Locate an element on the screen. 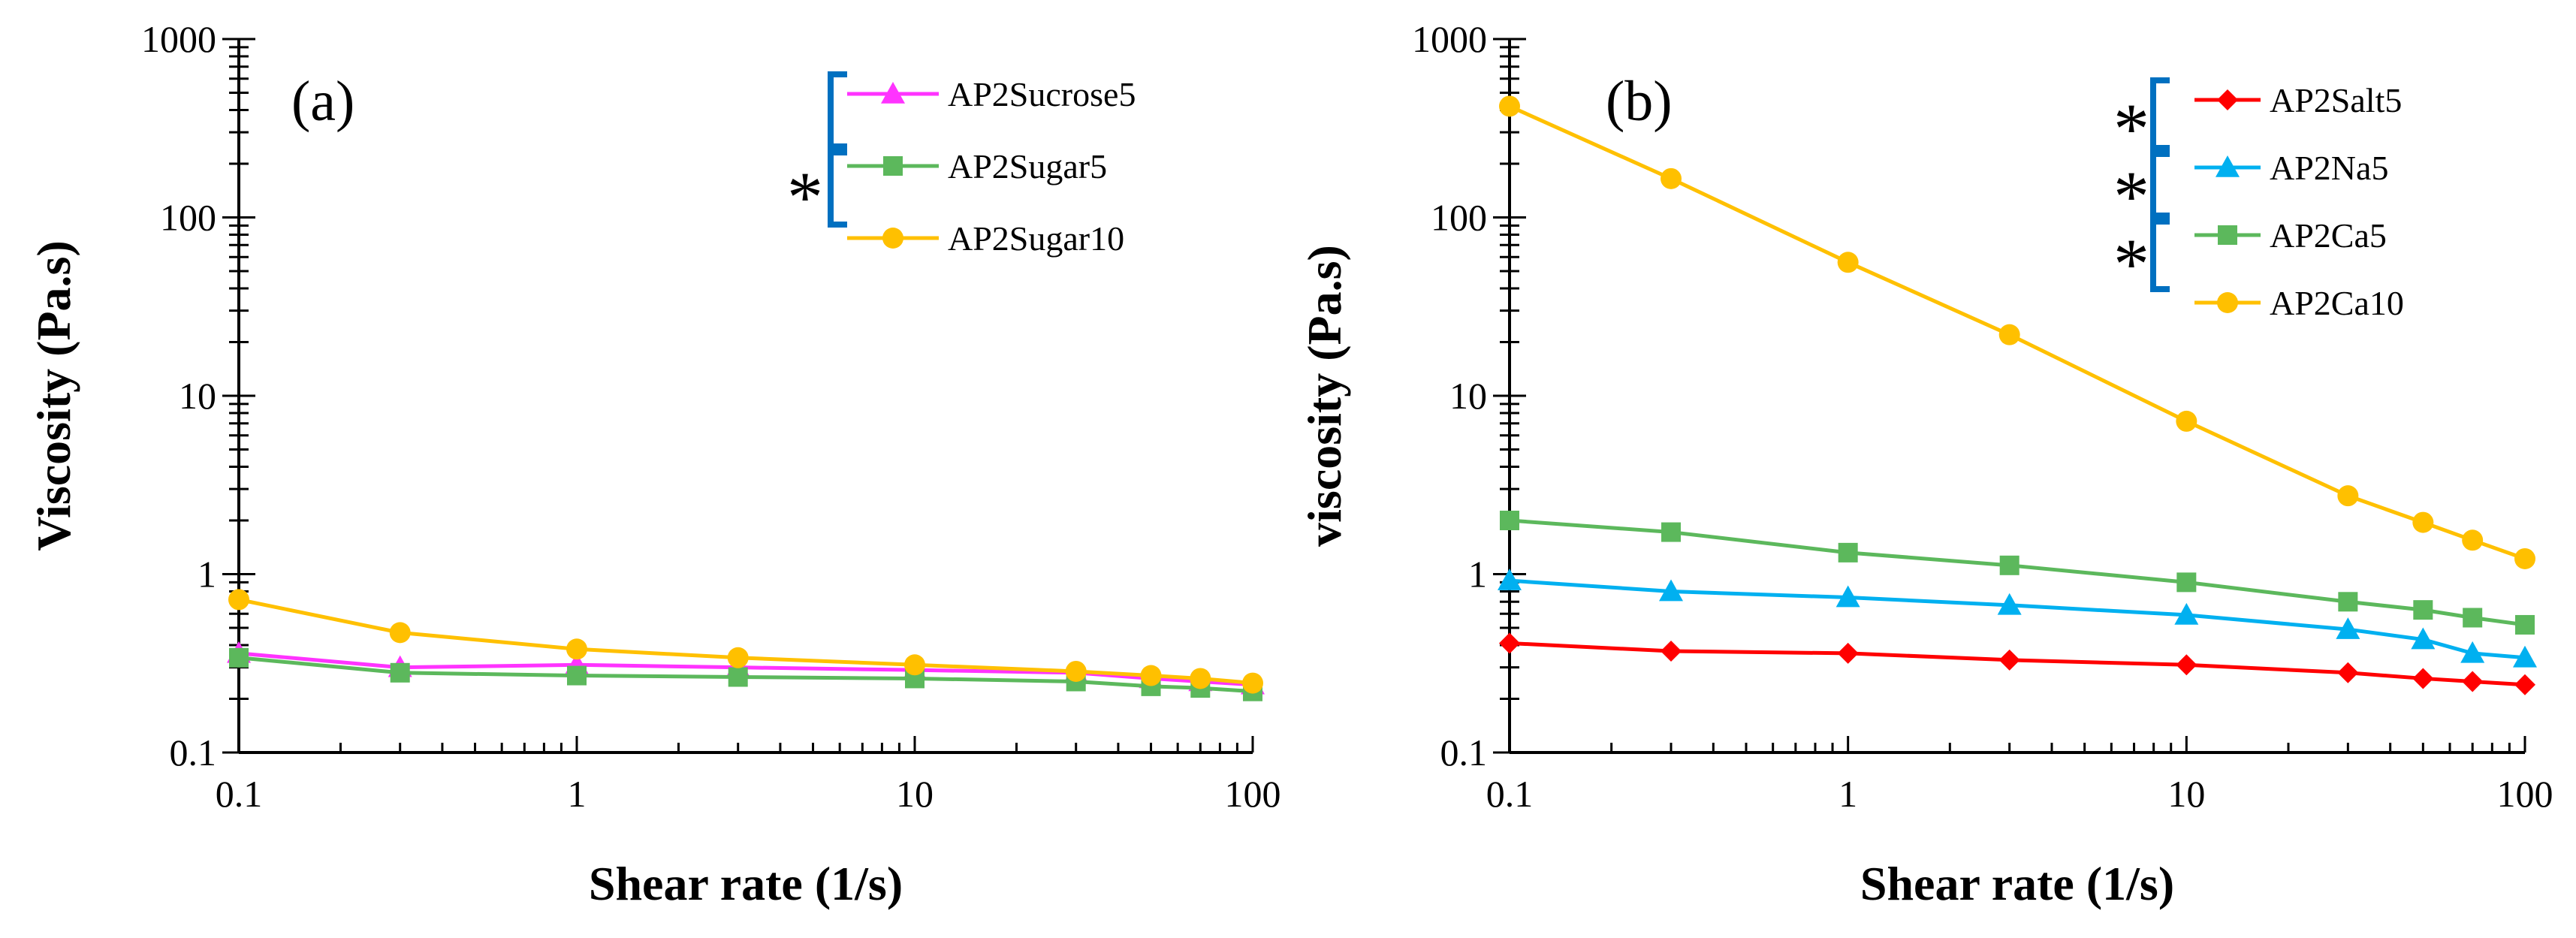  chart-a-xtick-label: 10 is located at coordinates (915, 794).